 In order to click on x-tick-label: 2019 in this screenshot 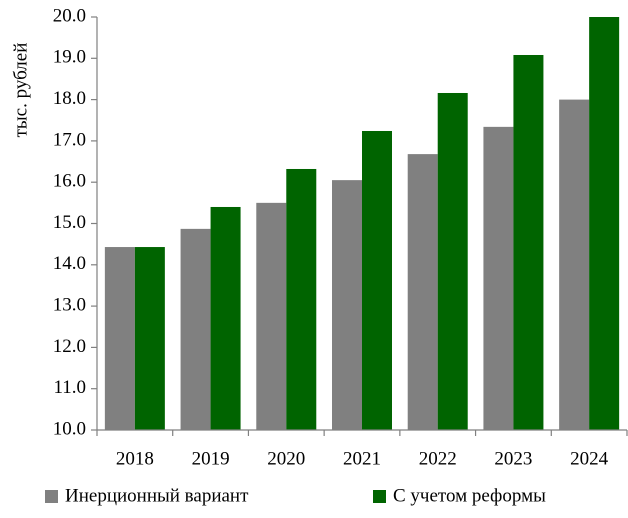, I will do `click(211, 458)`.